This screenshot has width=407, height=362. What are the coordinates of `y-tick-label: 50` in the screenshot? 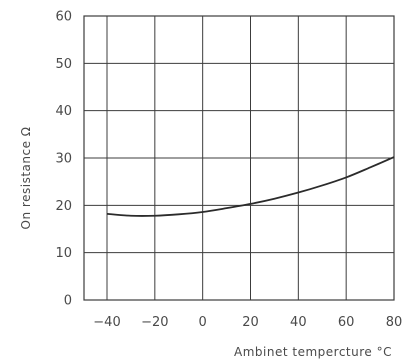 It's located at (63, 64).